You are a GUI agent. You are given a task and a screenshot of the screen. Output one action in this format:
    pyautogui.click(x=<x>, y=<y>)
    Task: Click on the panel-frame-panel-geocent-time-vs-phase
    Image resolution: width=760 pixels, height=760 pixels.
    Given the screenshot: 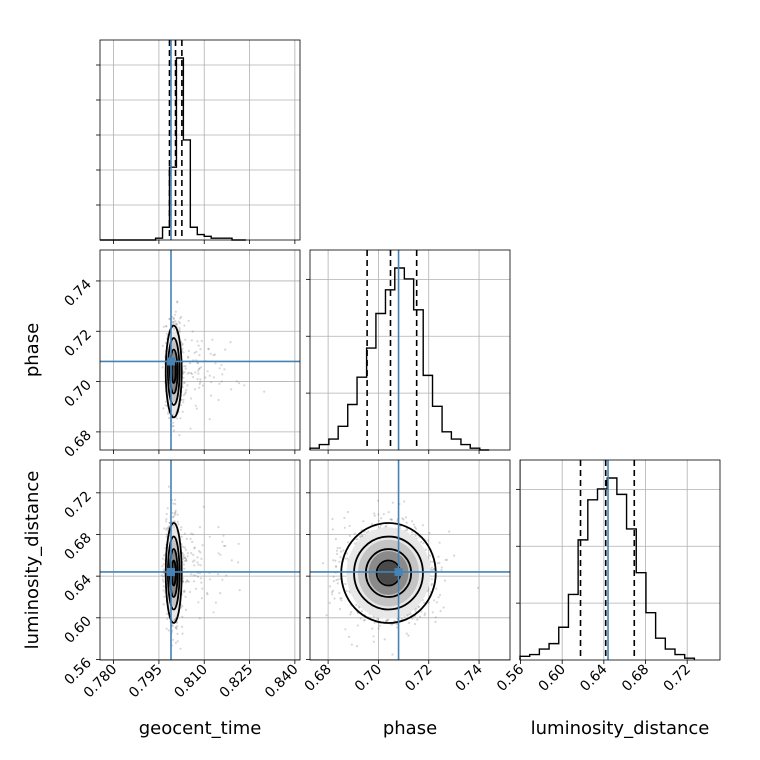 What is the action you would take?
    pyautogui.click(x=200, y=350)
    